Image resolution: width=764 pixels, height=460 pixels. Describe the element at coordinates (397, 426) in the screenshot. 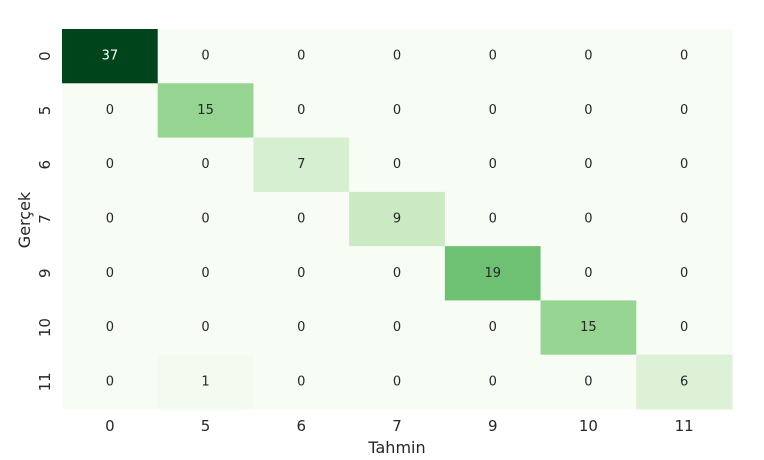

I see `x-tick-label-3: 7` at that location.